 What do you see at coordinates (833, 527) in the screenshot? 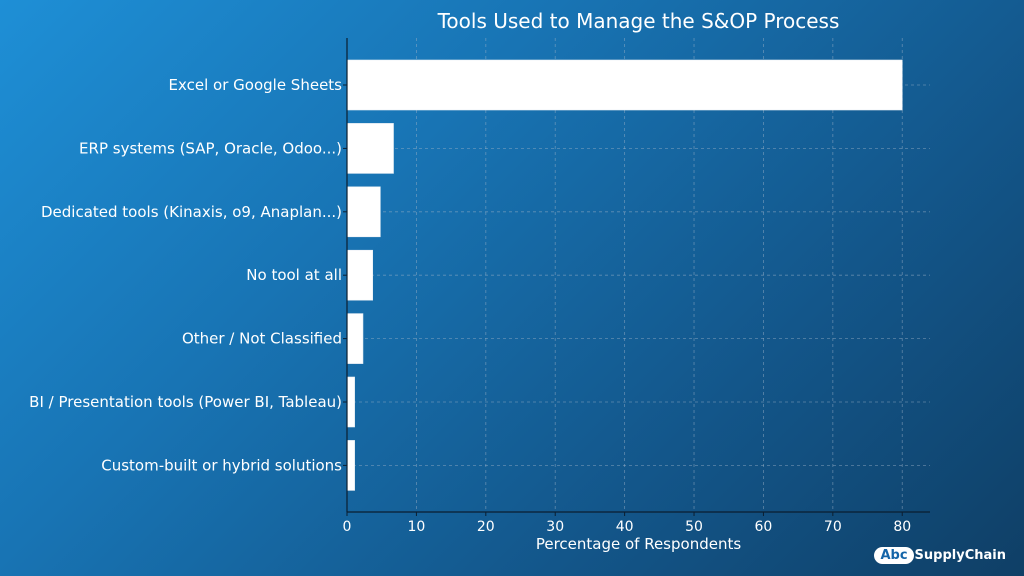
I see `x-tick-label-70: 70` at bounding box center [833, 527].